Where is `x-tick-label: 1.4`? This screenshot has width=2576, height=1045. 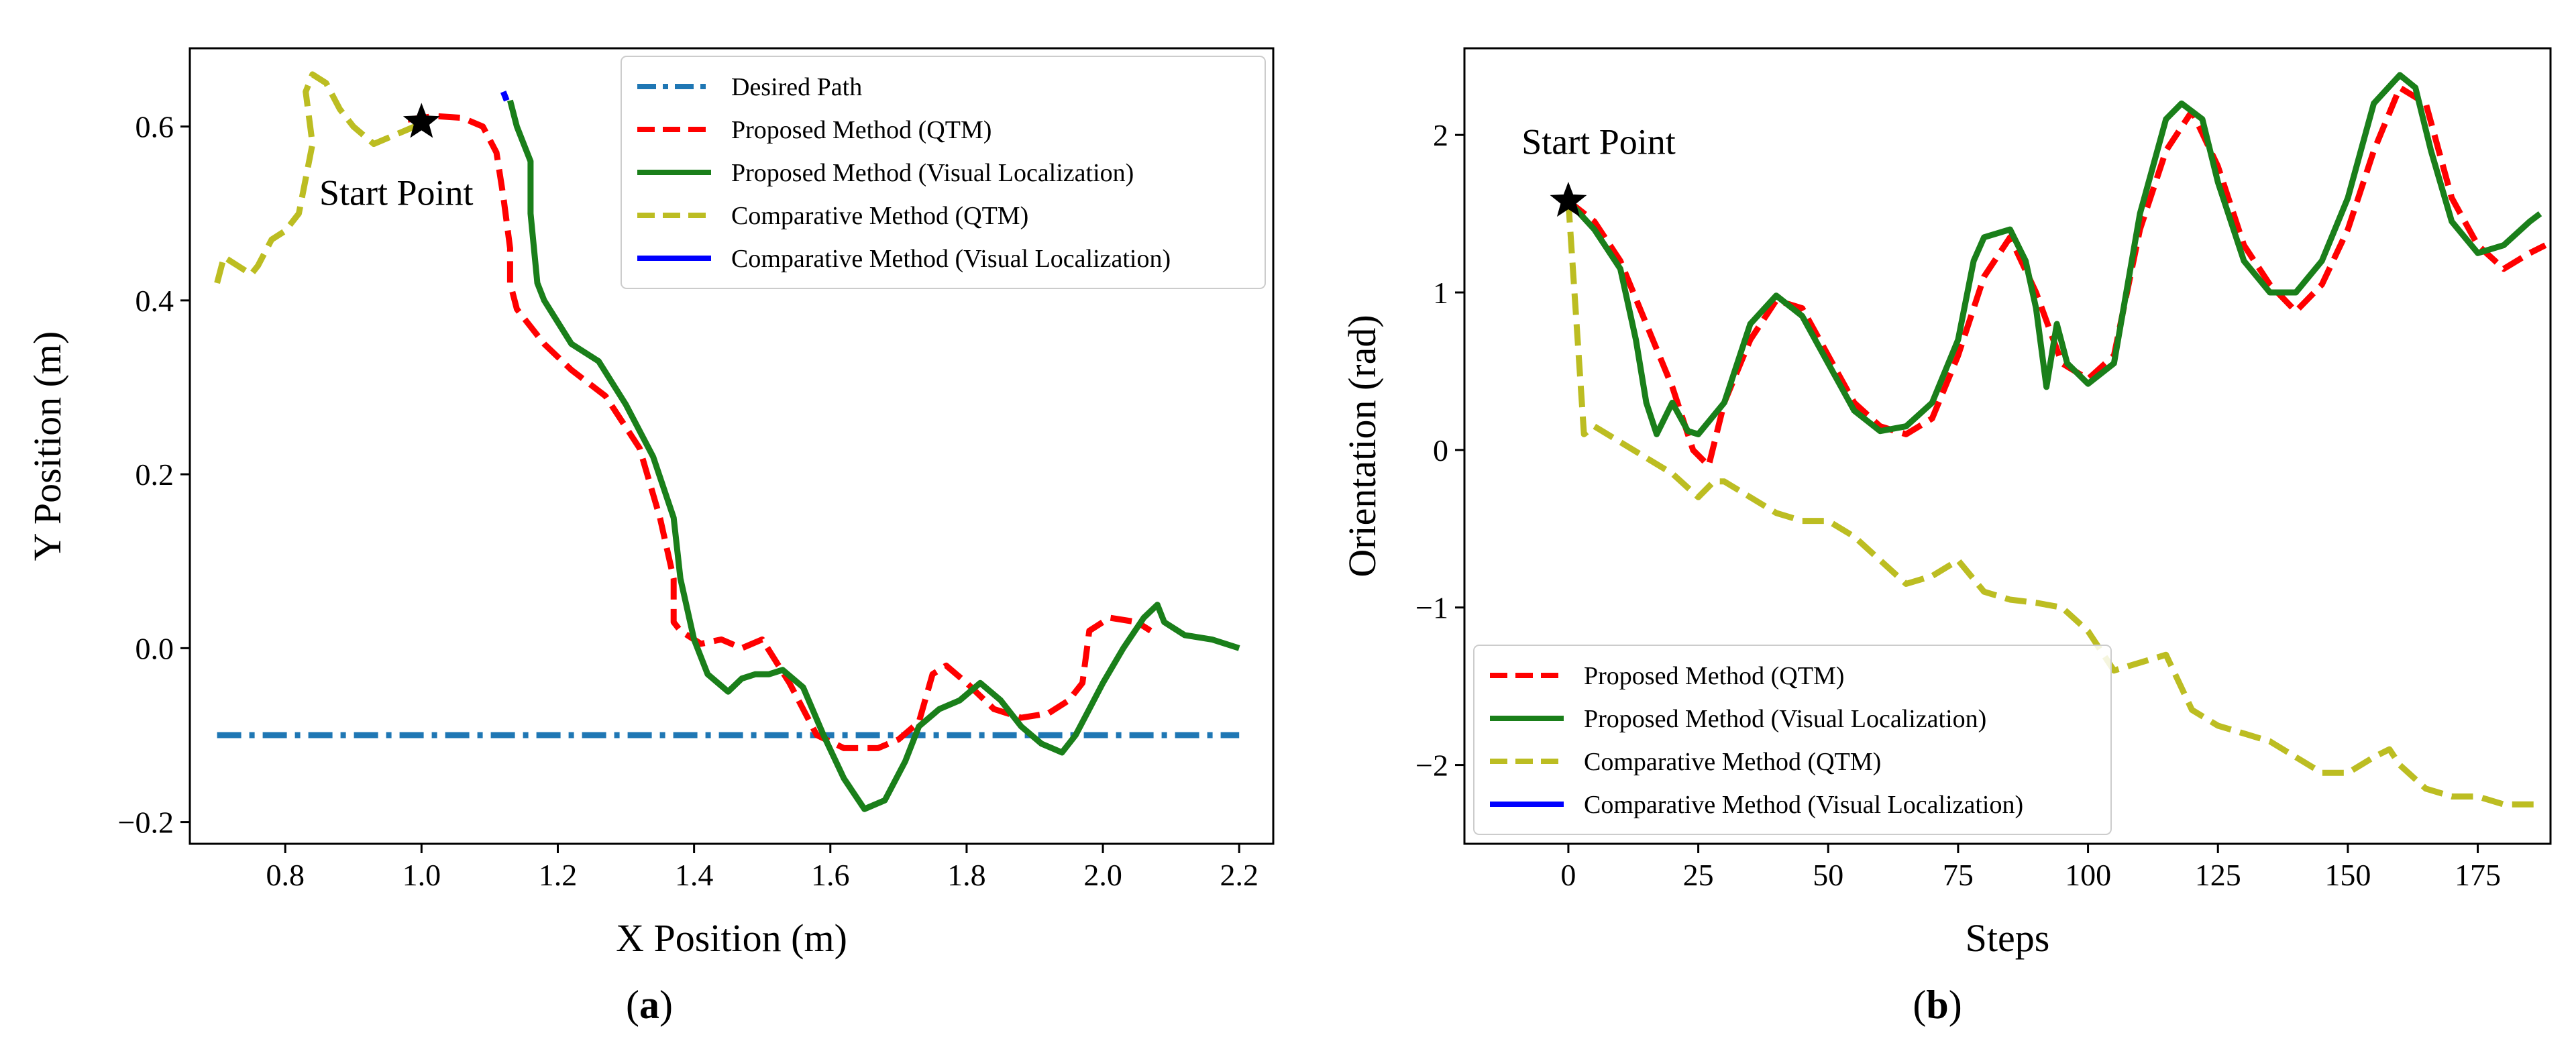
x-tick-label: 1.4 is located at coordinates (694, 875).